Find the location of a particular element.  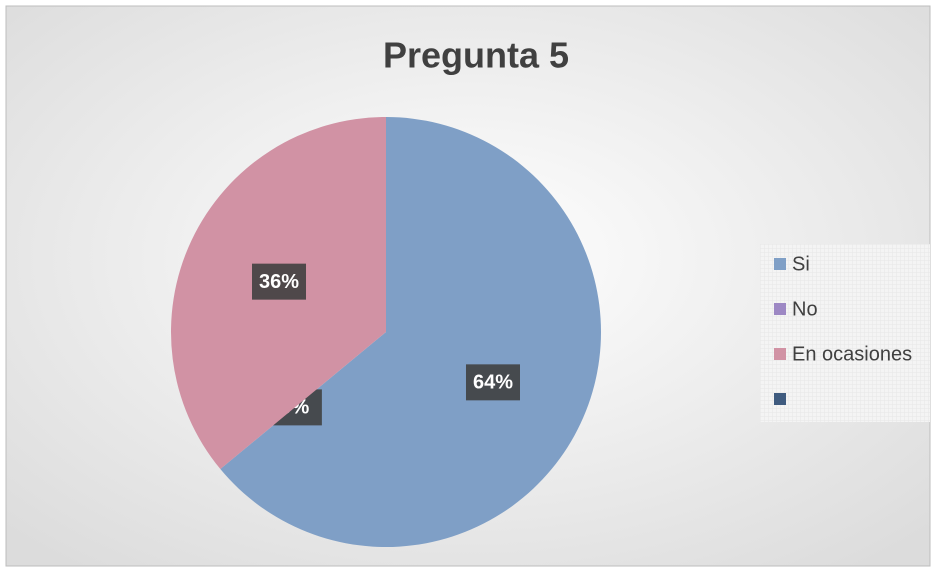

legend-label: Si is located at coordinates (801, 264).